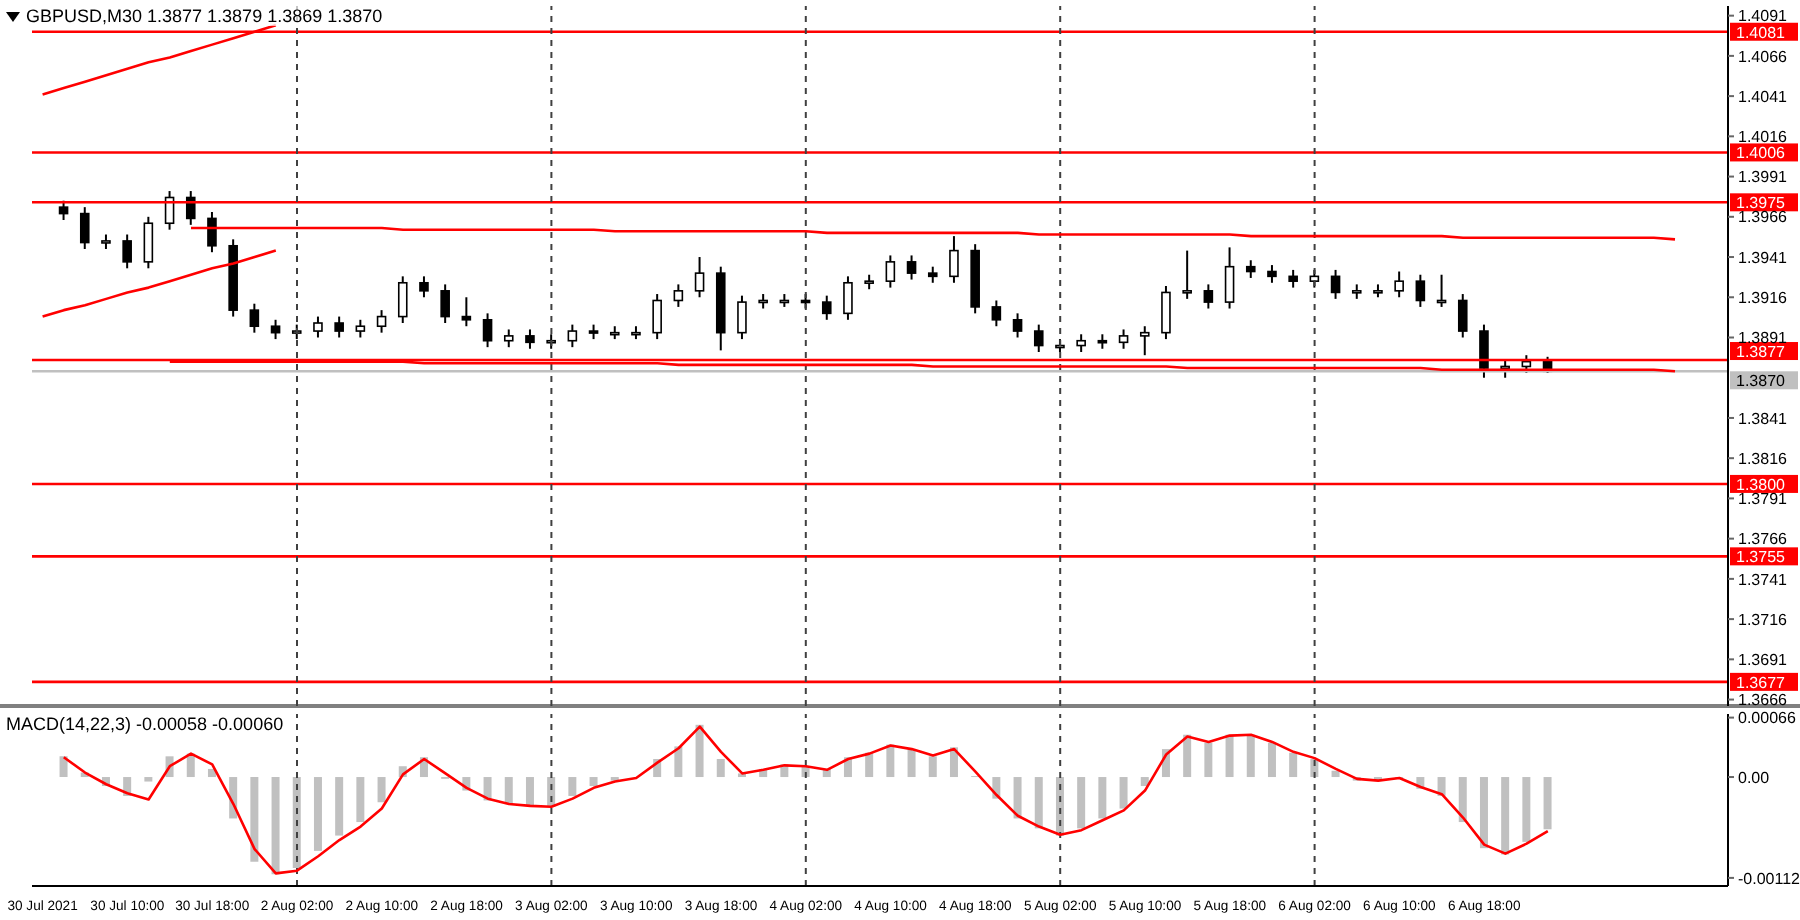 Image resolution: width=1800 pixels, height=920 pixels. I want to click on y-tick-label: 1.4016, so click(1763, 137).